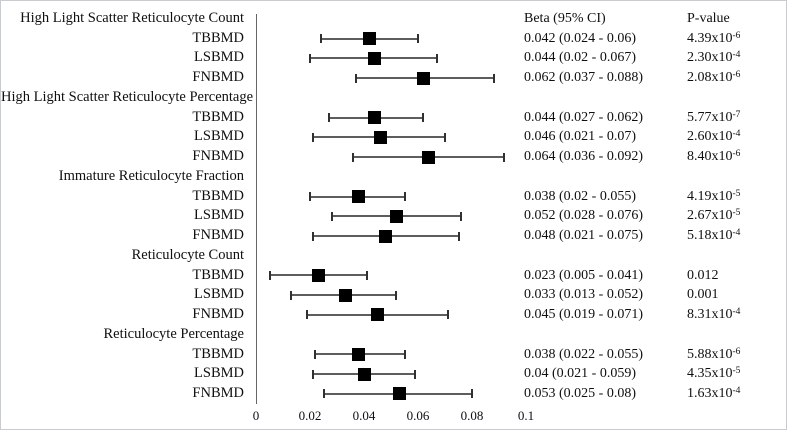 The width and height of the screenshot is (787, 430). I want to click on pvalue-column-header: P-value, so click(708, 18).